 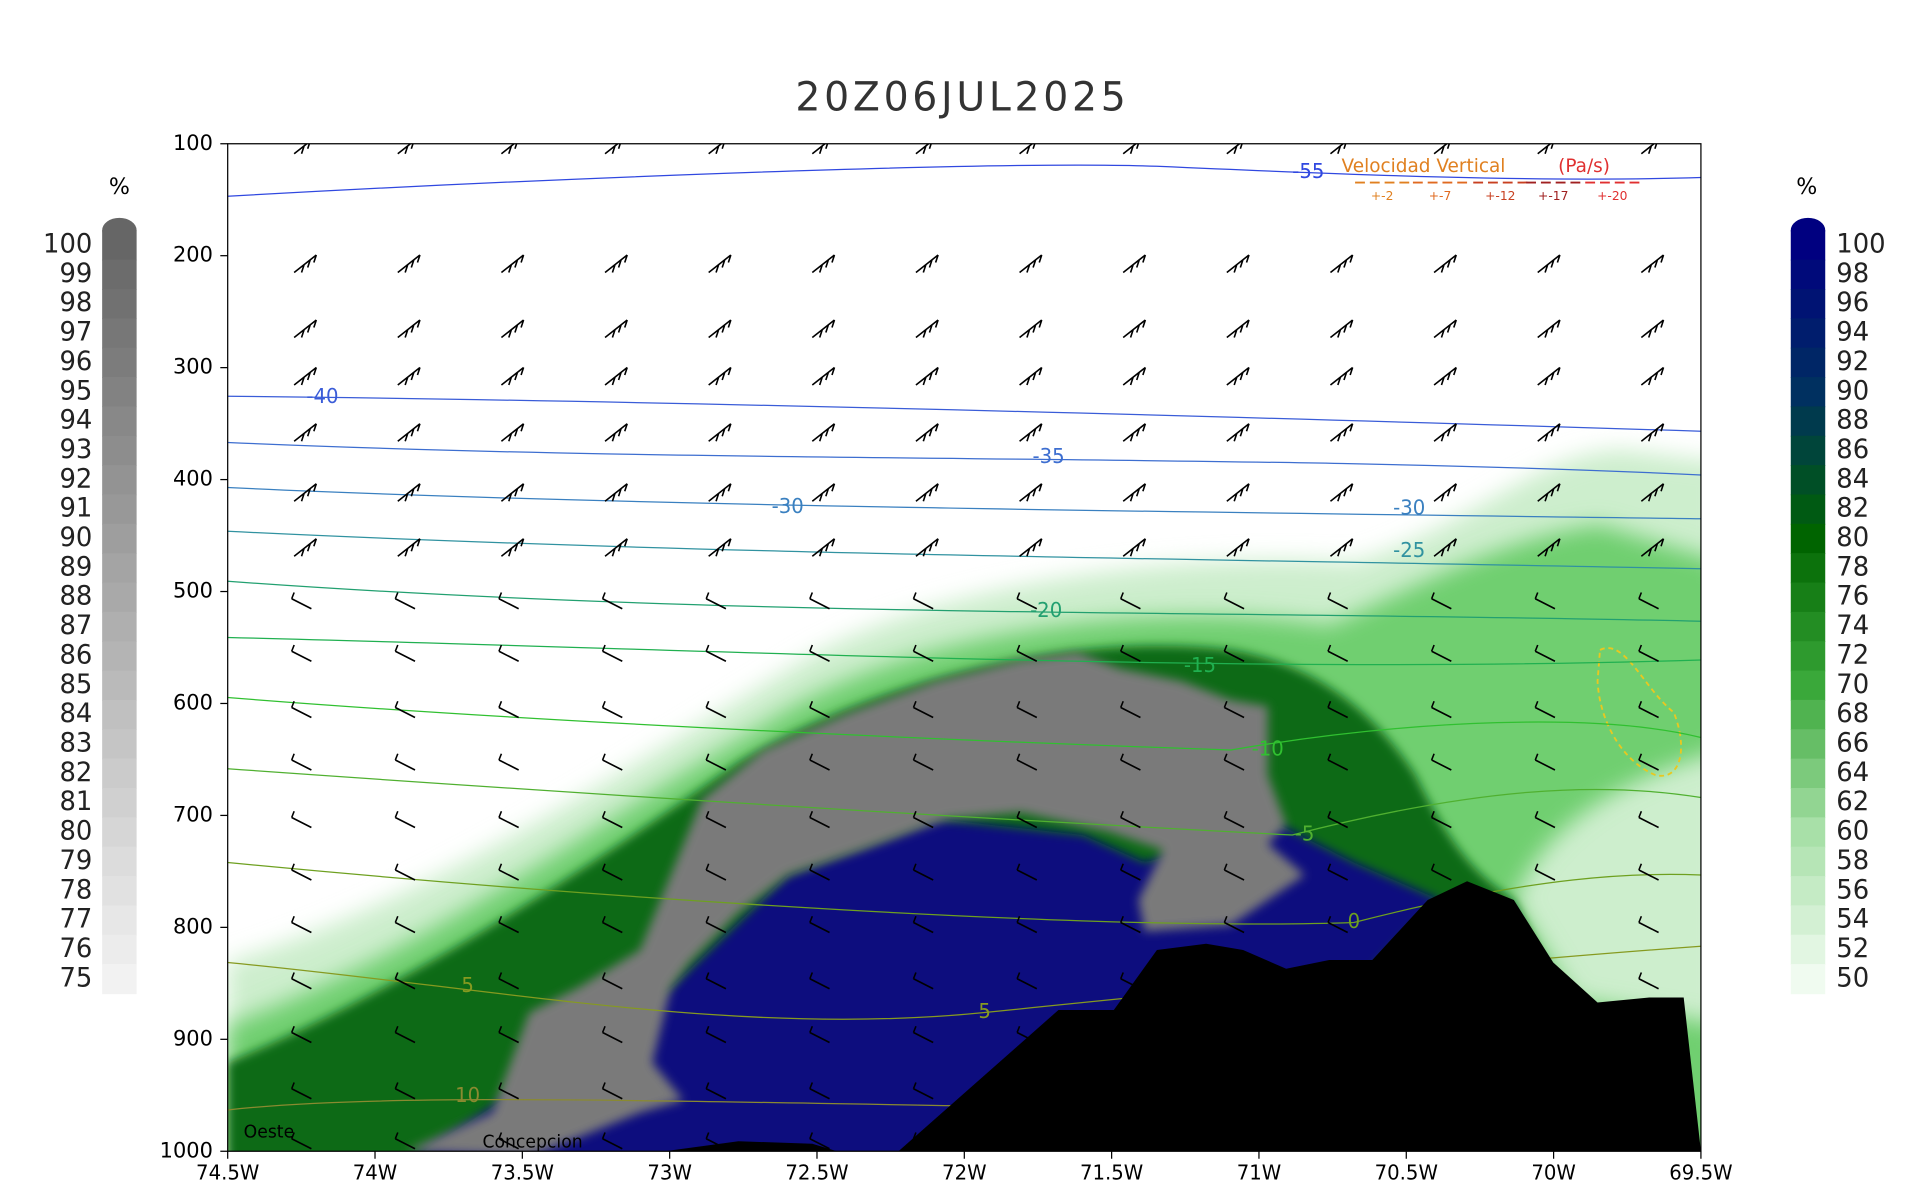 What do you see at coordinates (1182, 1016) in the screenshot?
I see `terrain` at bounding box center [1182, 1016].